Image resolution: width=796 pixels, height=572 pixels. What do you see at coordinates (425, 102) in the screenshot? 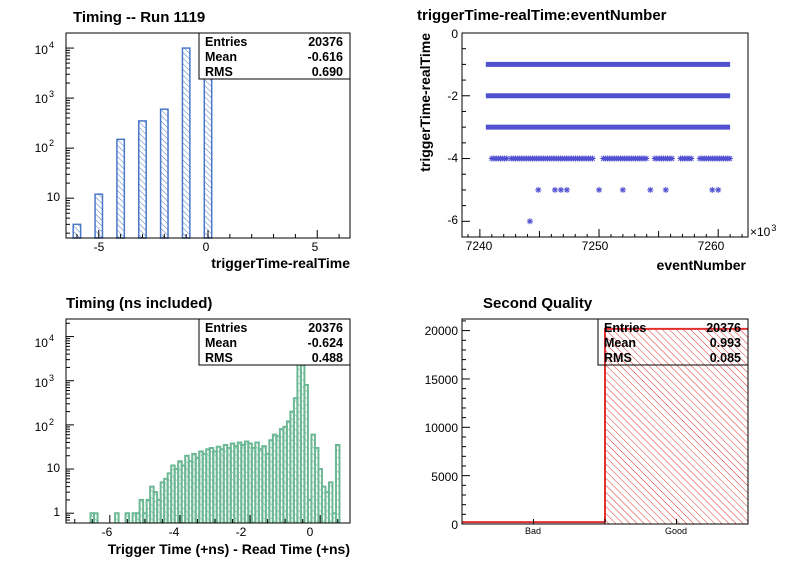
I see `y-axis-label: triggerTime-realTime` at bounding box center [425, 102].